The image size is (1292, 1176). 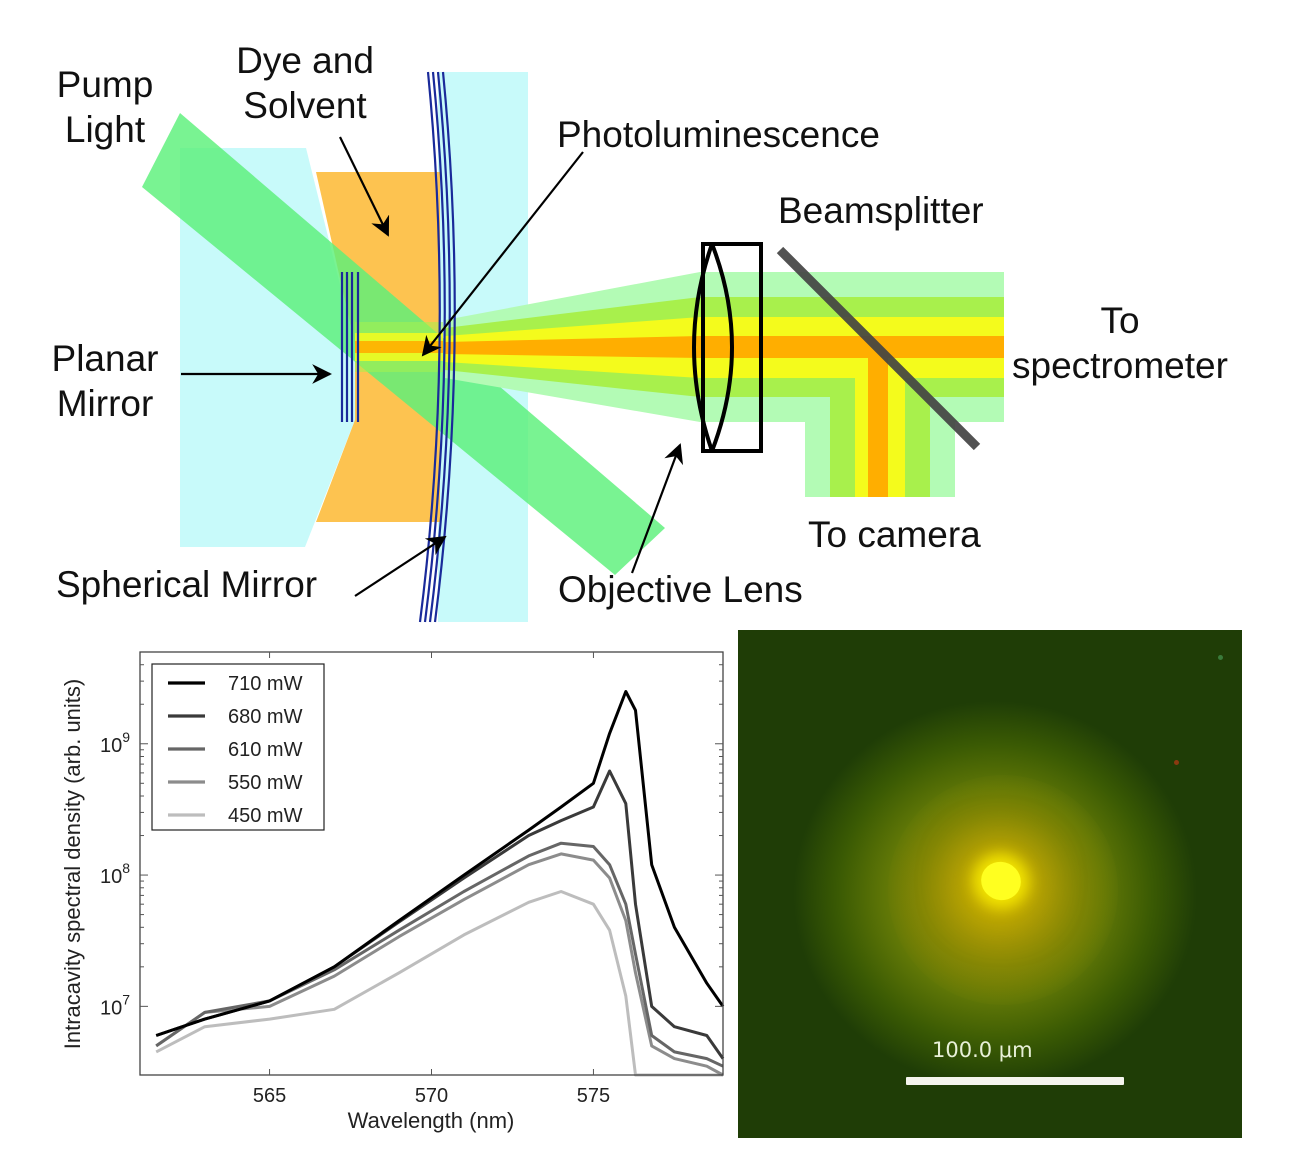 What do you see at coordinates (115, 1005) in the screenshot?
I see `y-tick-label: 10⁷` at bounding box center [115, 1005].